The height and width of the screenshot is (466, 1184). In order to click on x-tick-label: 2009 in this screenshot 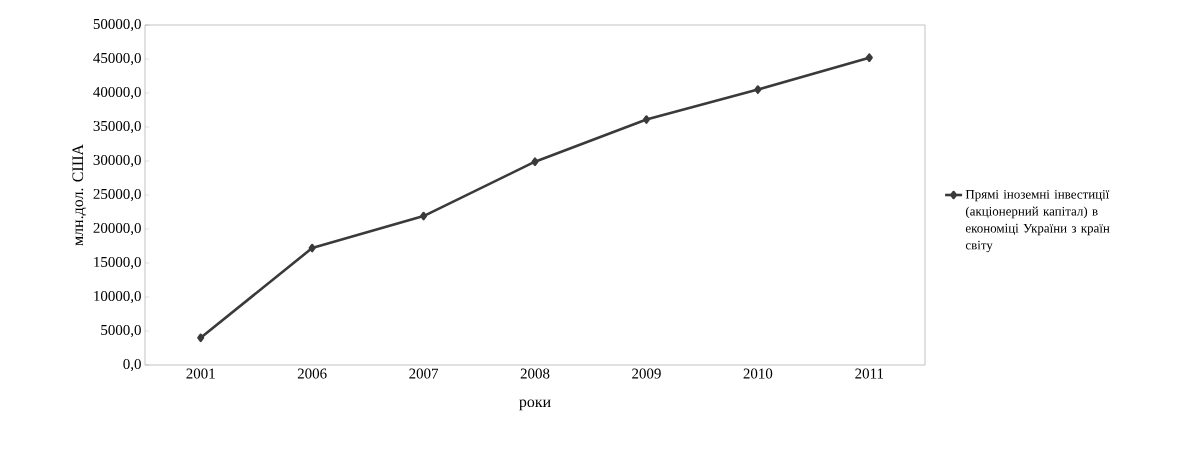, I will do `click(646, 373)`.